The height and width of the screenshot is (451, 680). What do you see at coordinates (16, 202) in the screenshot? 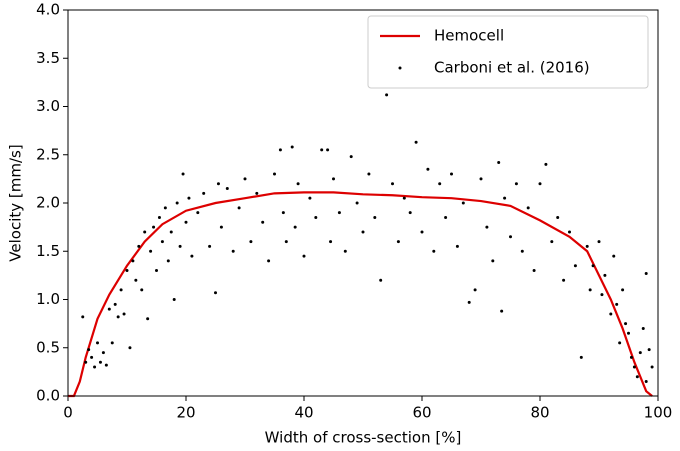
I see `y-axis-label: Velocity [mm/s]` at bounding box center [16, 202].